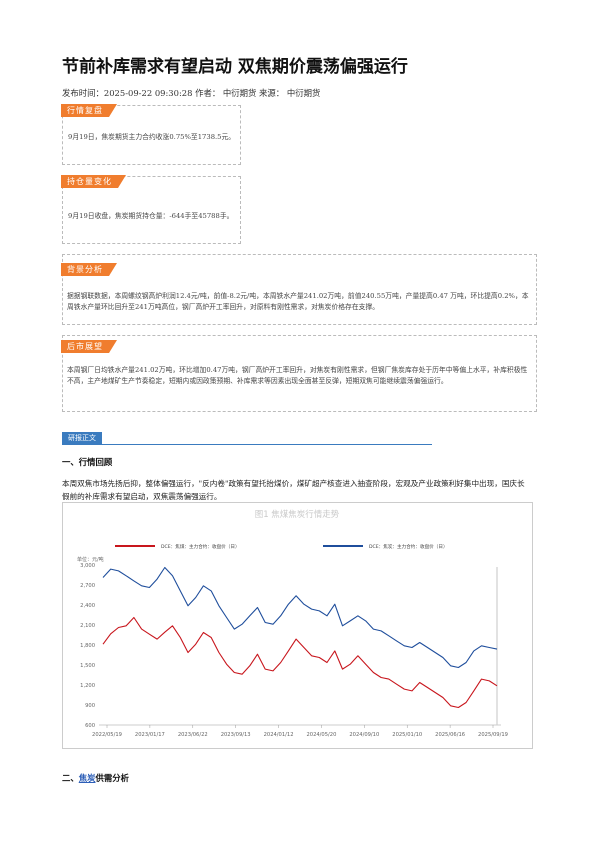  Describe the element at coordinates (90, 726) in the screenshot. I see `y-tick-label: 600` at that location.